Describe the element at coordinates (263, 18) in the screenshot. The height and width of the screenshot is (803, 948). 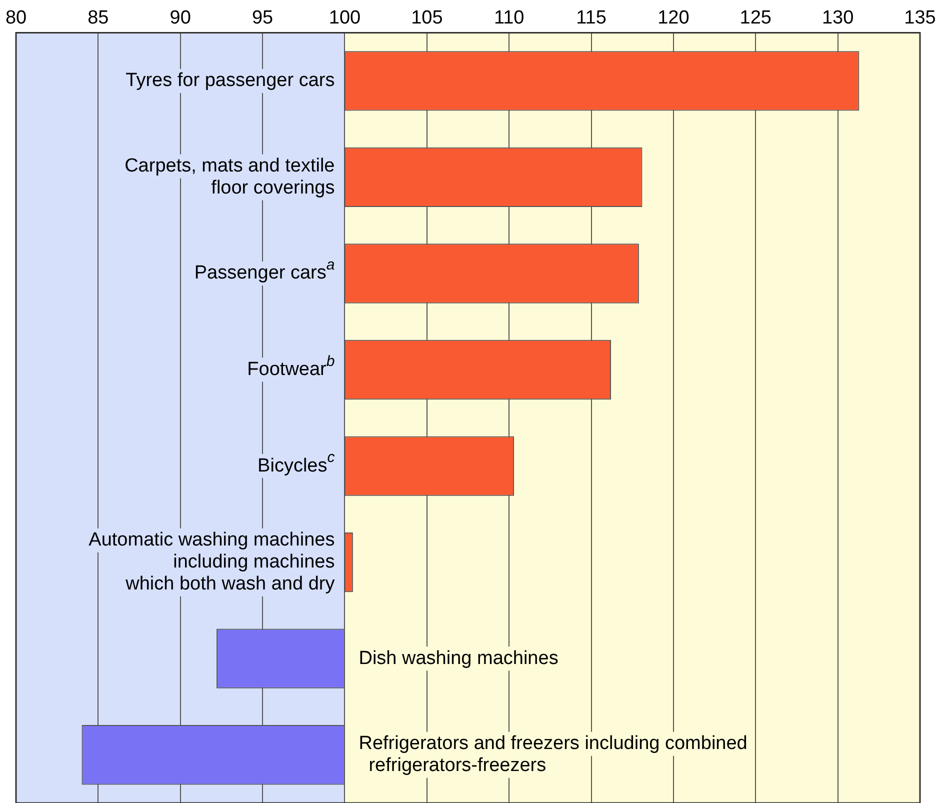
I see `x-tick-label: 95` at that location.